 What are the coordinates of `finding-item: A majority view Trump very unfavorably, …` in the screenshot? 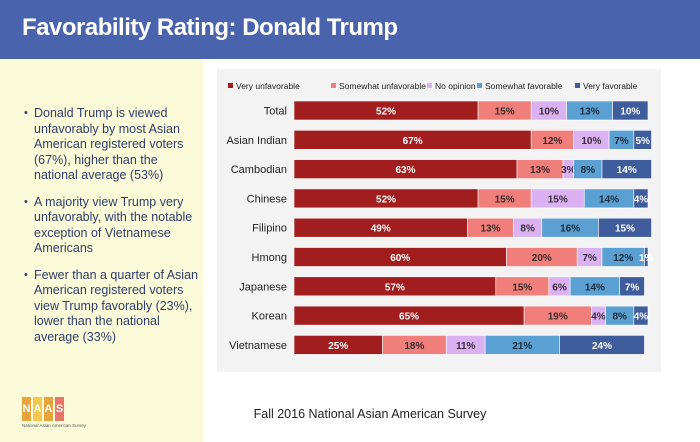 It's located at (113, 226).